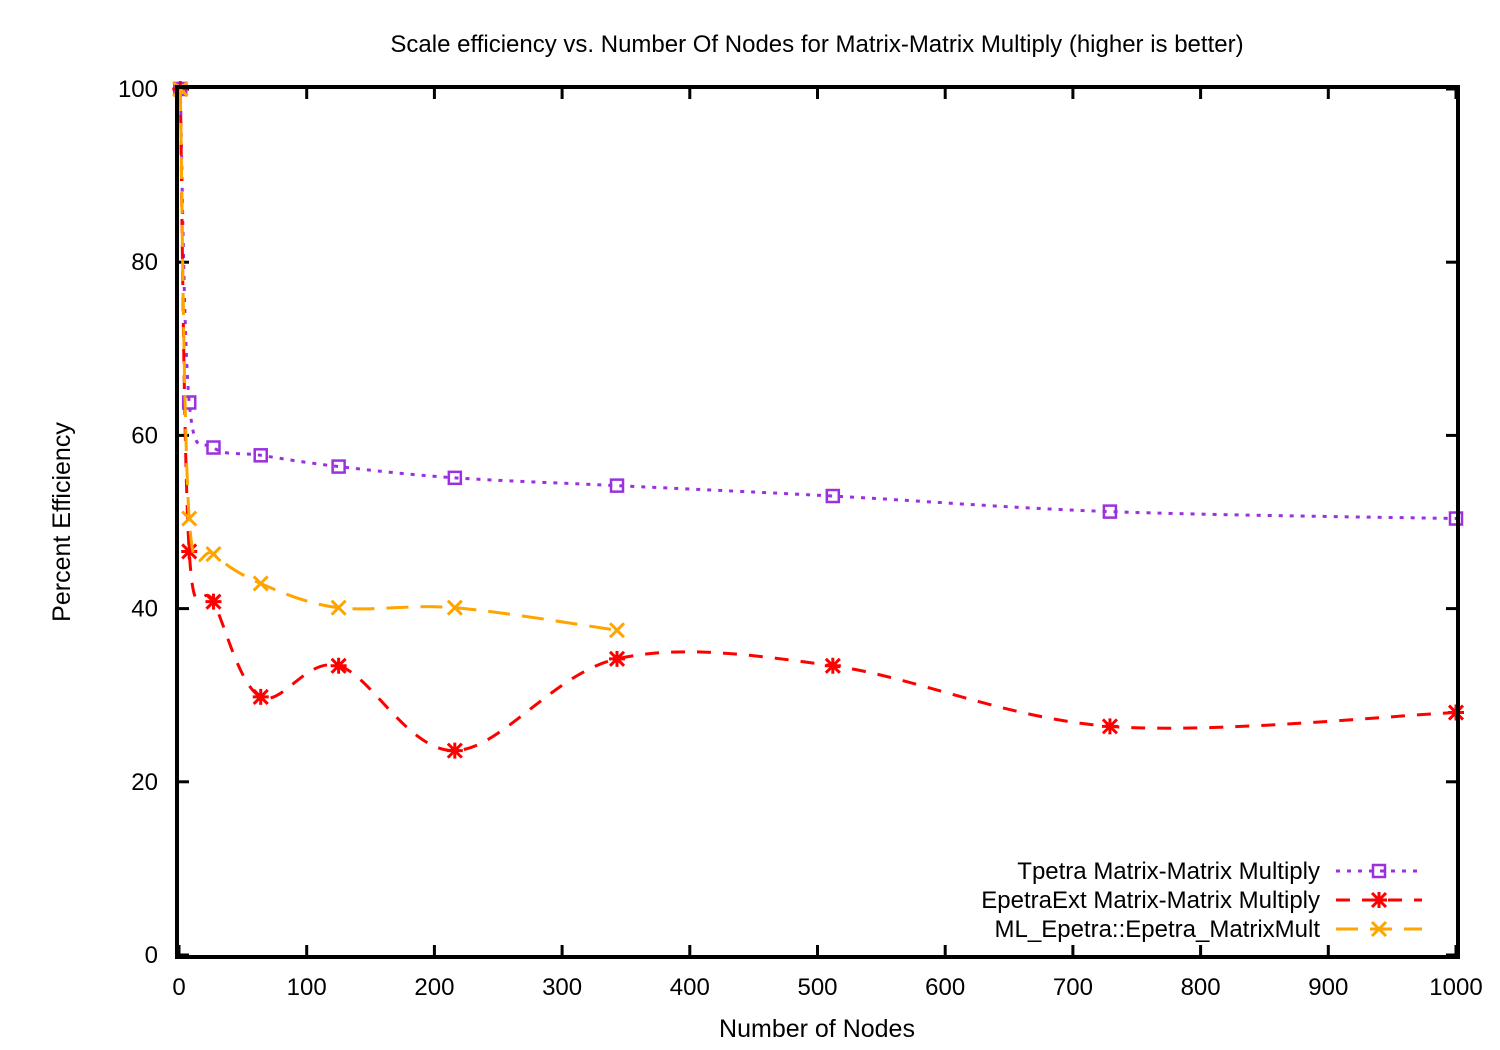 This screenshot has width=1500, height=1050. What do you see at coordinates (562, 987) in the screenshot?
I see `x-tick-label: 300` at bounding box center [562, 987].